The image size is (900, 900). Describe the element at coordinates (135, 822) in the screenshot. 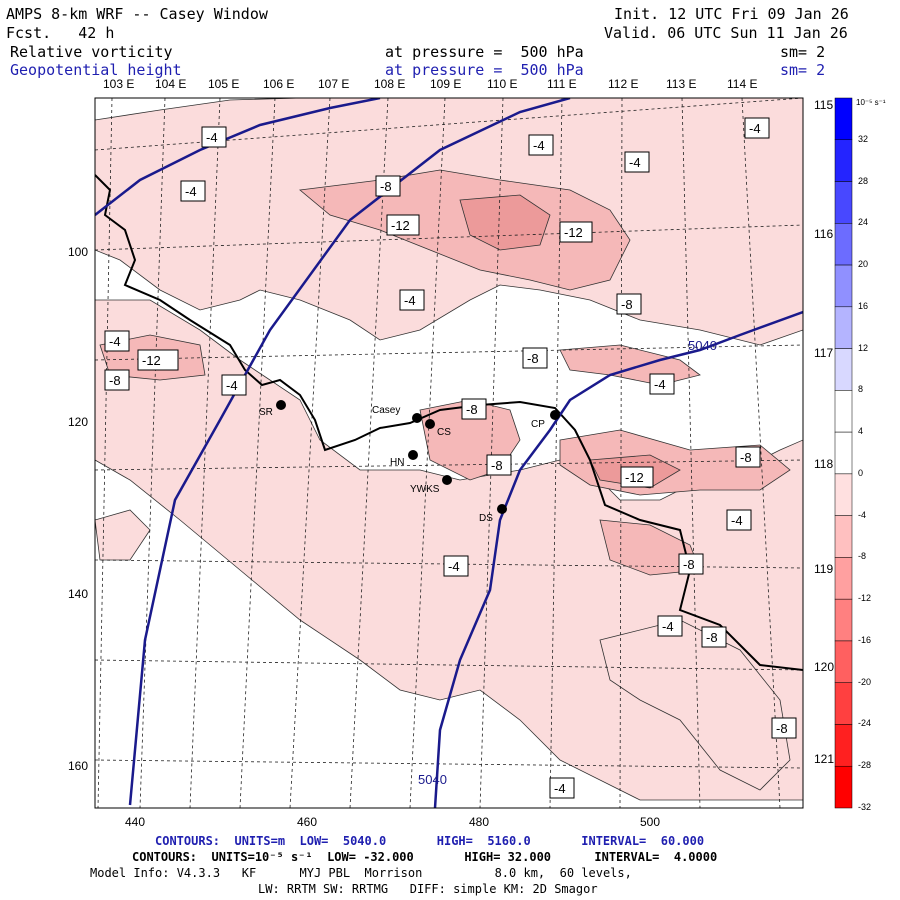

I see `x-tick-label: 440` at that location.